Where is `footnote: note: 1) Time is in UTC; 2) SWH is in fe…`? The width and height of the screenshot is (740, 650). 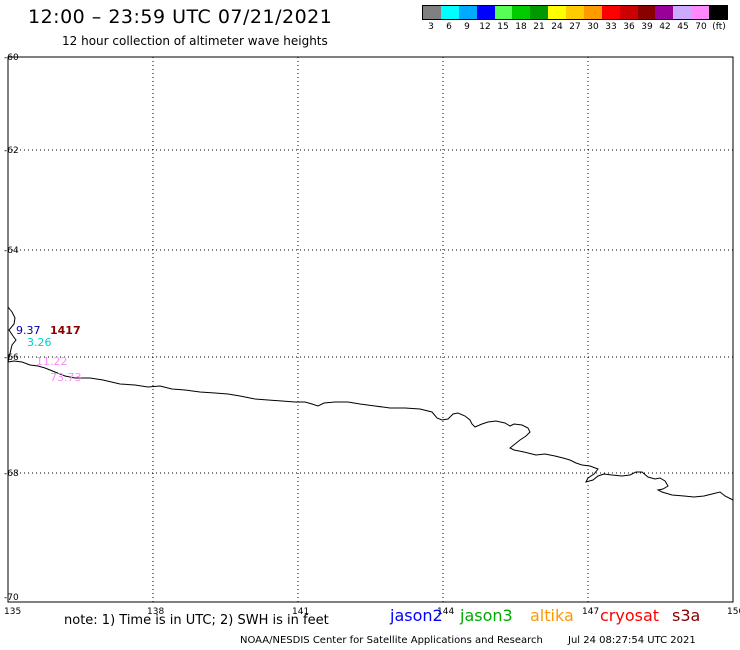 footnote: note: 1) Time is in UTC; 2) SWH is in fe… is located at coordinates (196, 620).